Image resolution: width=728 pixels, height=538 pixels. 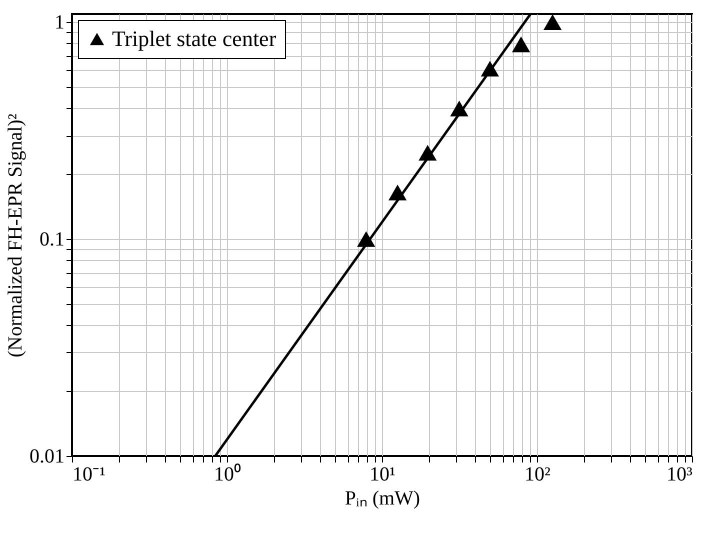 I want to click on x-tick-label: 10⁻¹, so click(x=89, y=475).